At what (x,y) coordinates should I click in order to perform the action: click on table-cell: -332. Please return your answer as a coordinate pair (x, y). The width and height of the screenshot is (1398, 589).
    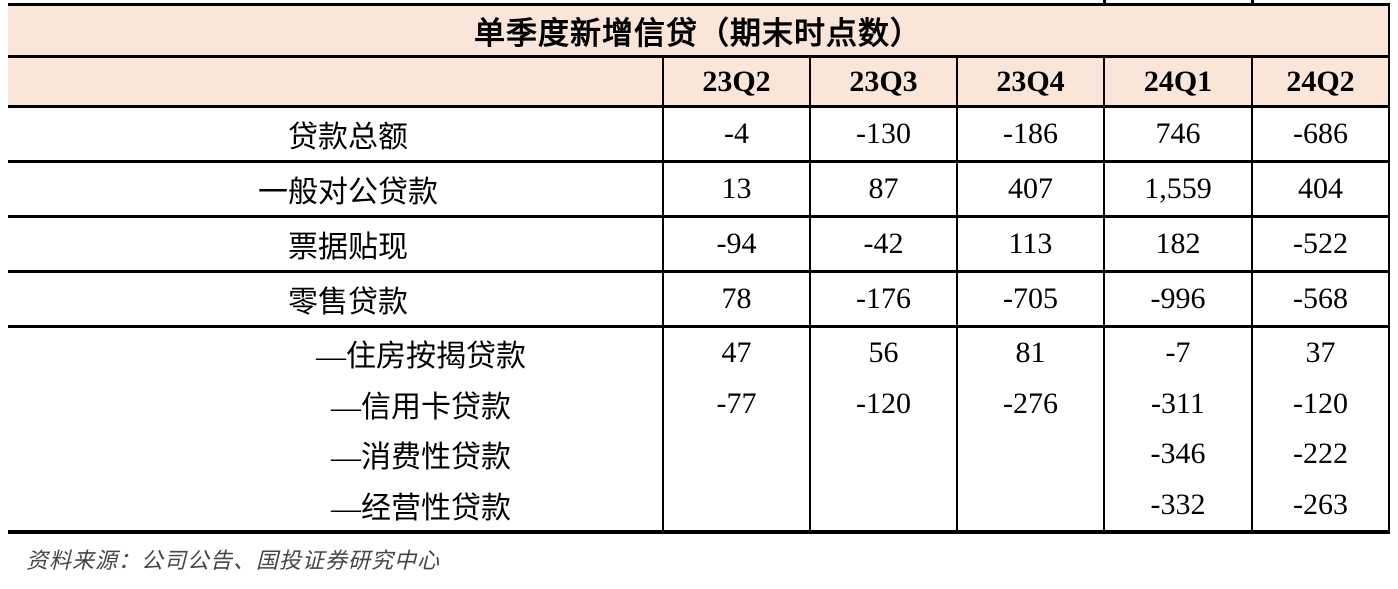
    Looking at the image, I should click on (1177, 504).